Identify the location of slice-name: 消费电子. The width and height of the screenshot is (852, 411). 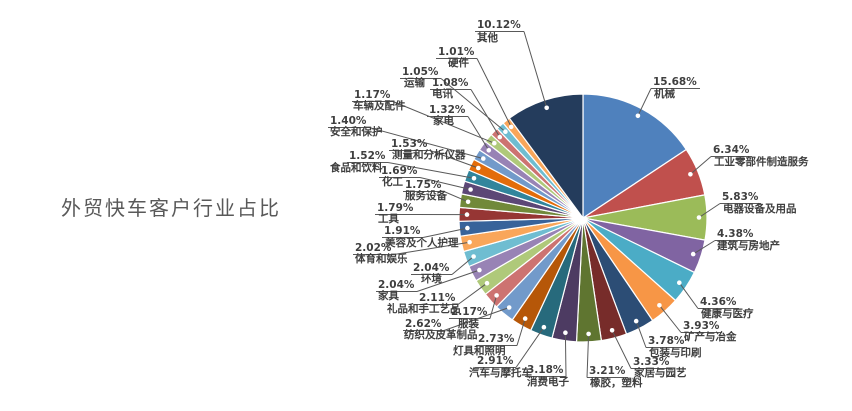
(548, 382).